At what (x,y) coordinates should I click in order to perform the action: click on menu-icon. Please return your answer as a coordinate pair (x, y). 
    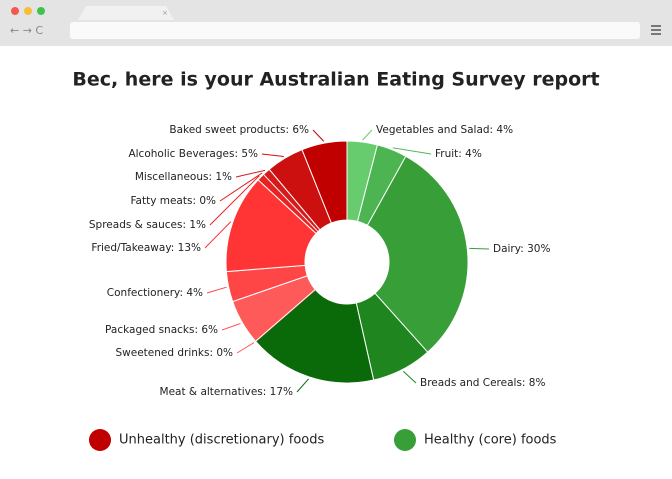
    Looking at the image, I should click on (656, 30).